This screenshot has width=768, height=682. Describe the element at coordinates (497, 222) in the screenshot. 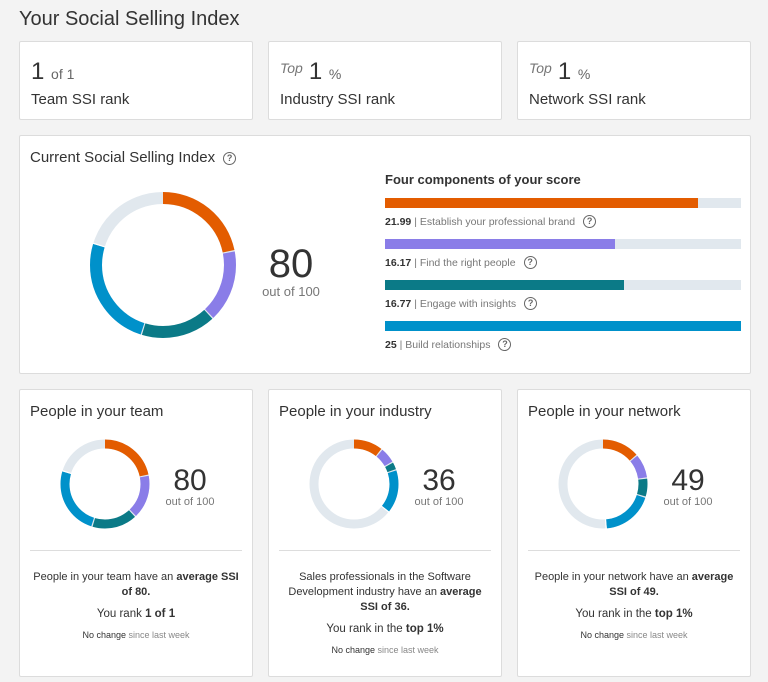

I see `component-name: Establish your professional brand` at that location.